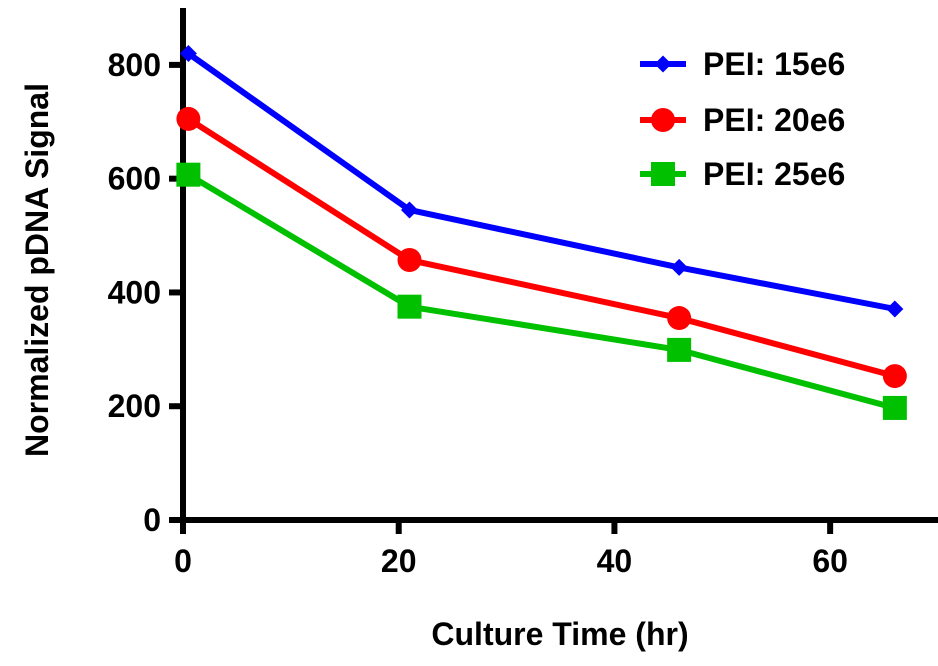 This screenshot has height=666, width=938. What do you see at coordinates (134, 406) in the screenshot?
I see `y-tick-label: 200` at bounding box center [134, 406].